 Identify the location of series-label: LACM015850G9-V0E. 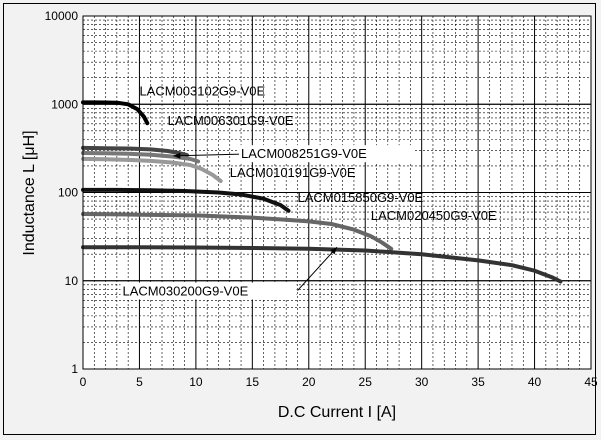
(360, 197).